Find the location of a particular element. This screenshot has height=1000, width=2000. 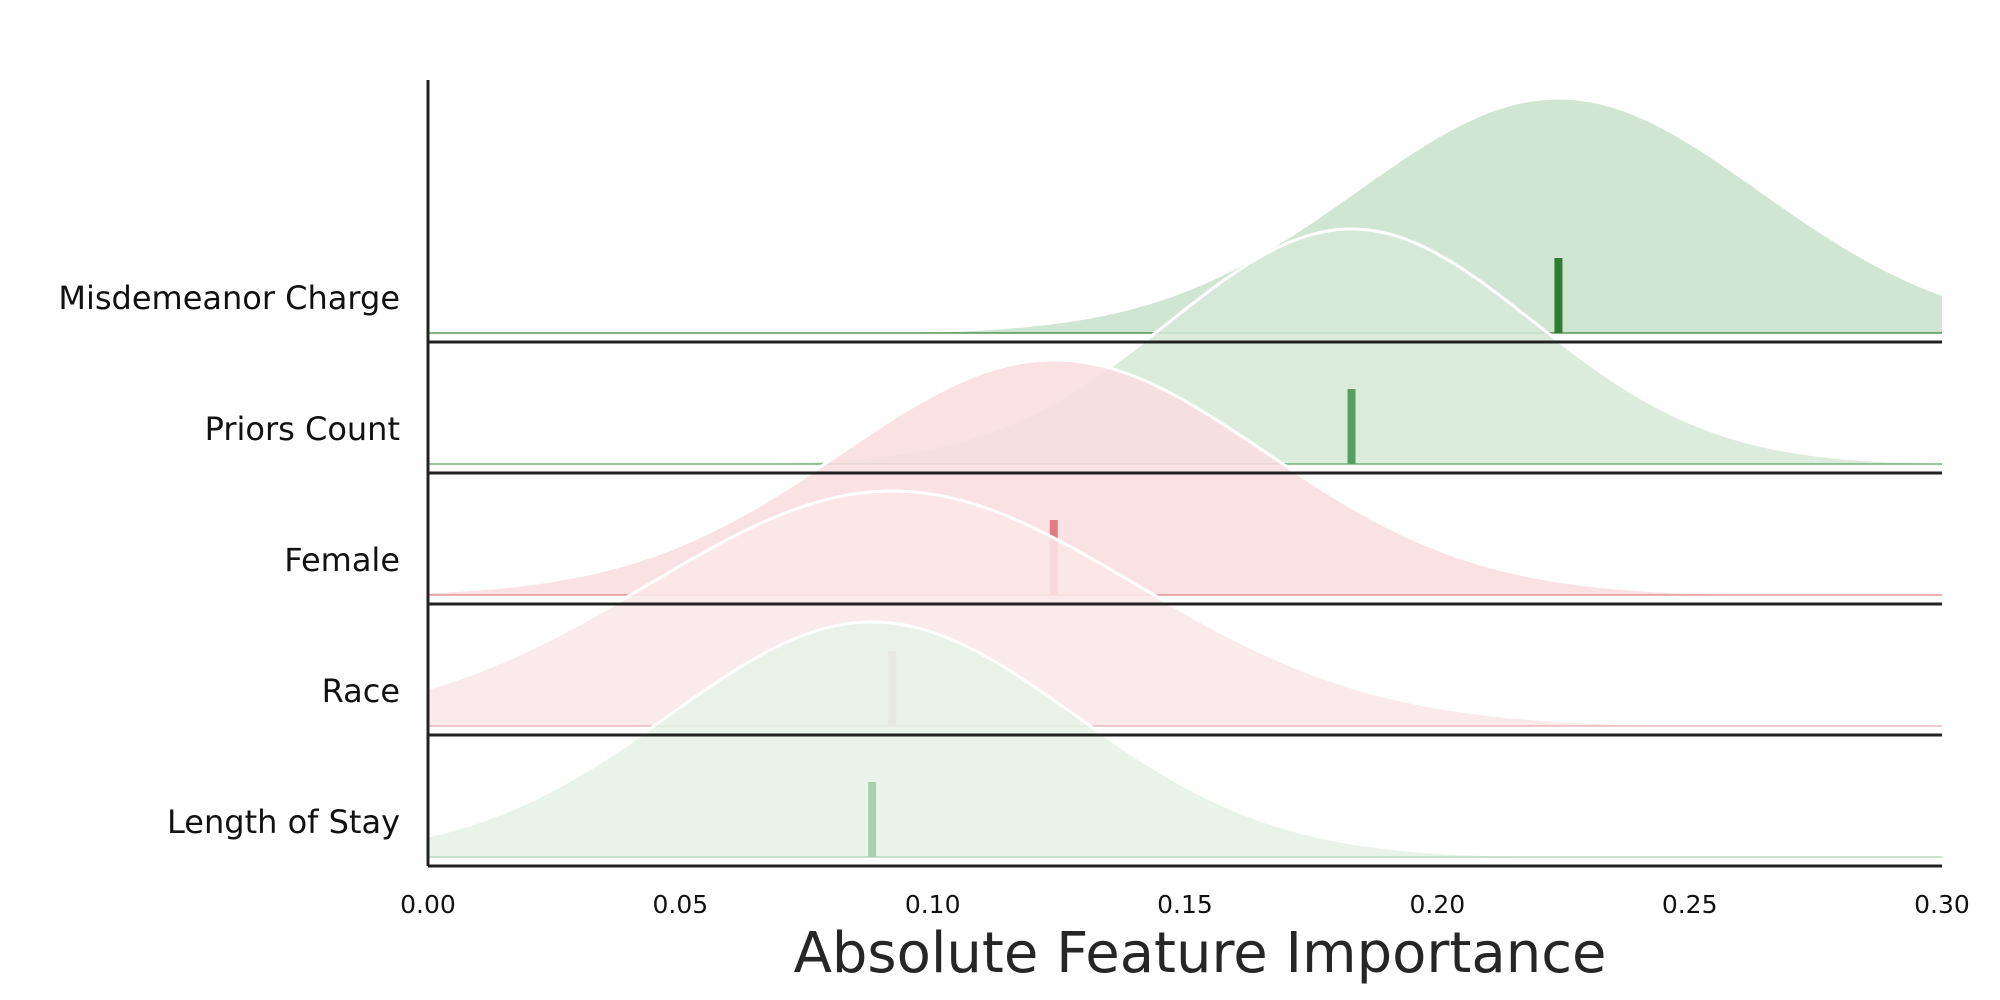

x-tick-label: 0.25 is located at coordinates (1690, 904).